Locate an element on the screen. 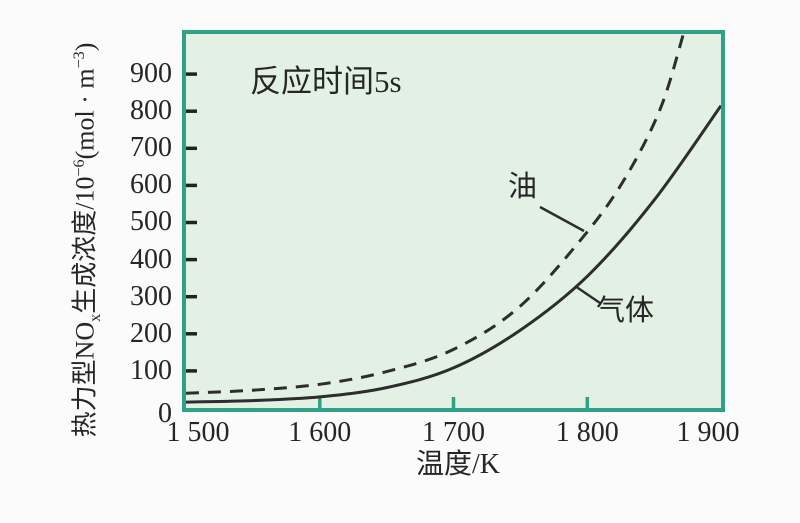 The width and height of the screenshot is (800, 523). y-tick-label: 700 is located at coordinates (151, 148).